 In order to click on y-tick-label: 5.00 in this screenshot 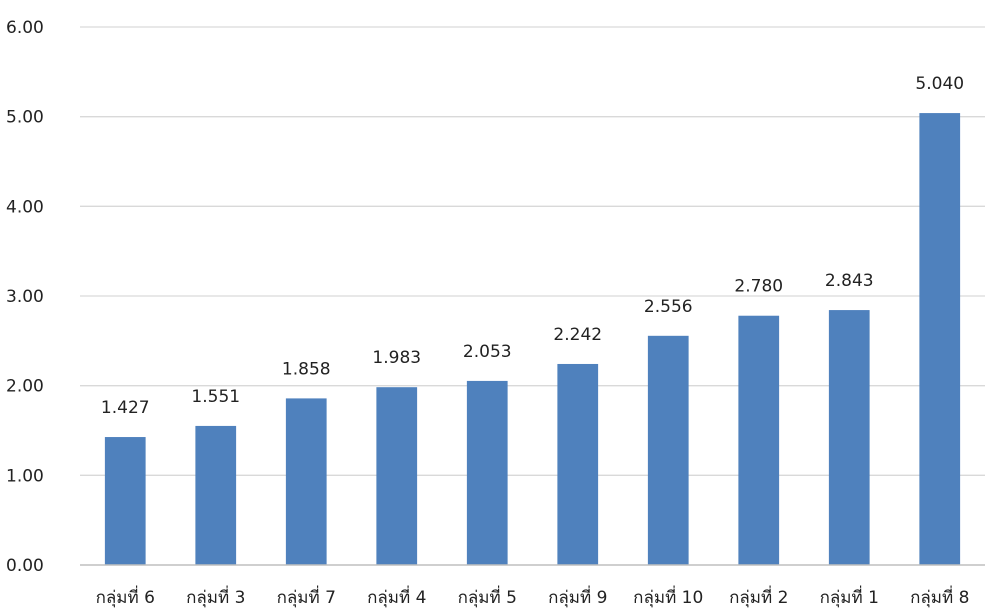, I will do `click(25, 118)`.